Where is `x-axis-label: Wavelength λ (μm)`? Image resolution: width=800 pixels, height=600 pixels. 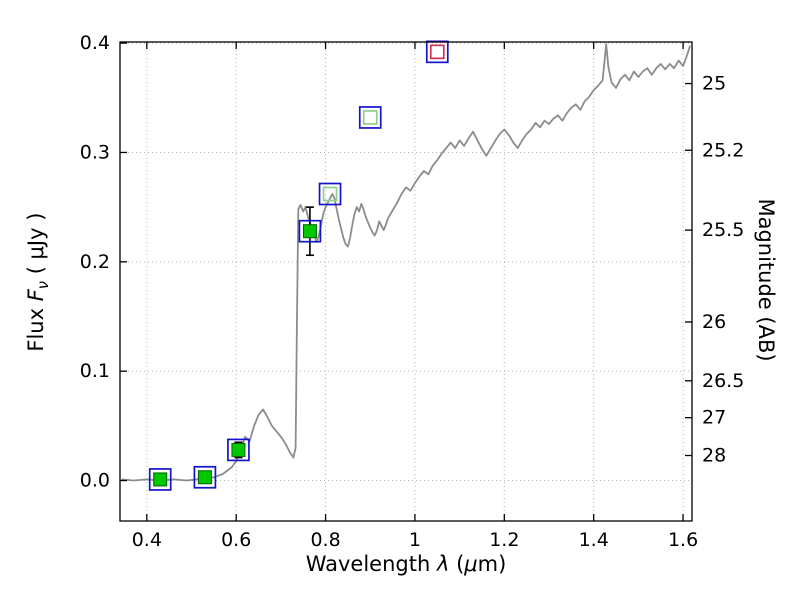
x-axis-label: Wavelength λ (μm) is located at coordinates (406, 564).